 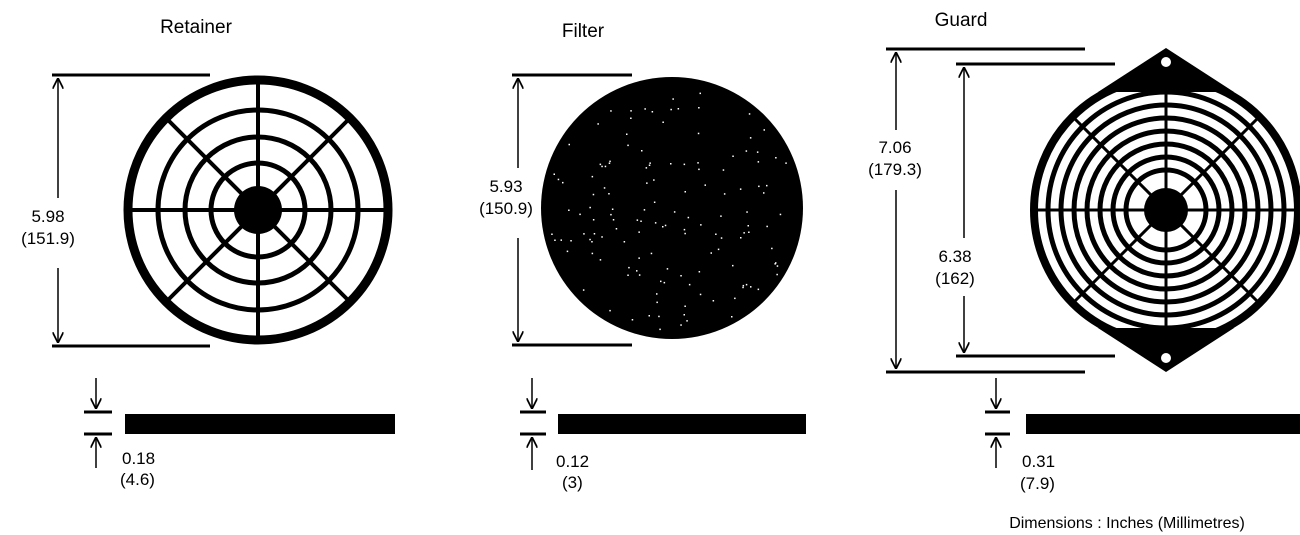 What do you see at coordinates (505, 186) in the screenshot?
I see `filter-diameter-inches: 5.93` at bounding box center [505, 186].